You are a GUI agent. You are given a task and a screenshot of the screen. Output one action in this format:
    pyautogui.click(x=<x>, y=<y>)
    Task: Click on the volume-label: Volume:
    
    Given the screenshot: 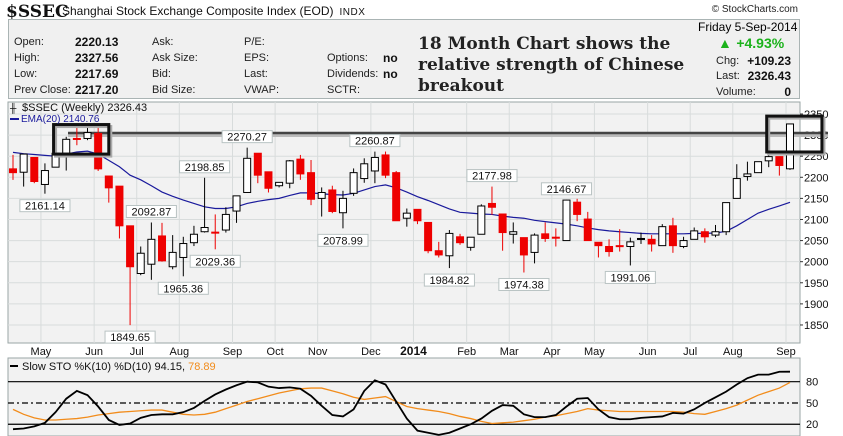 What is the action you would take?
    pyautogui.click(x=736, y=92)
    